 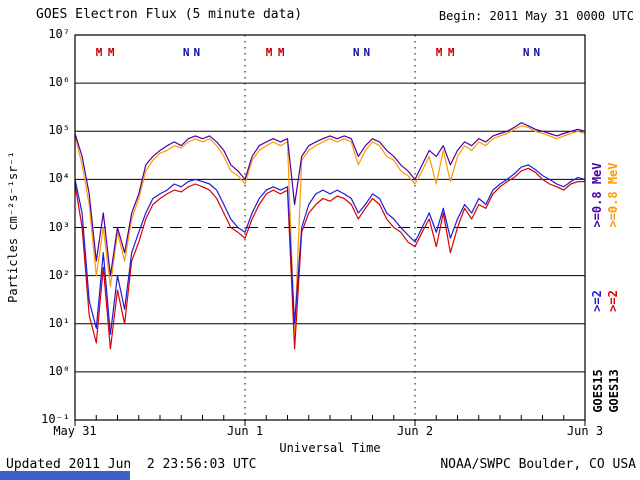 I want to click on y-tick-label: 10⁶, so click(x=59, y=82).